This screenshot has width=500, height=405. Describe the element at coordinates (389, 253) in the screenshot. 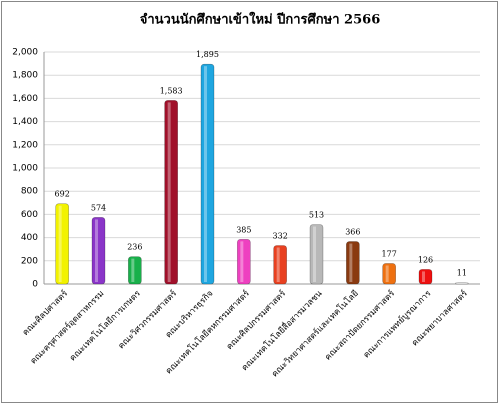

I see `value-label: 177` at that location.